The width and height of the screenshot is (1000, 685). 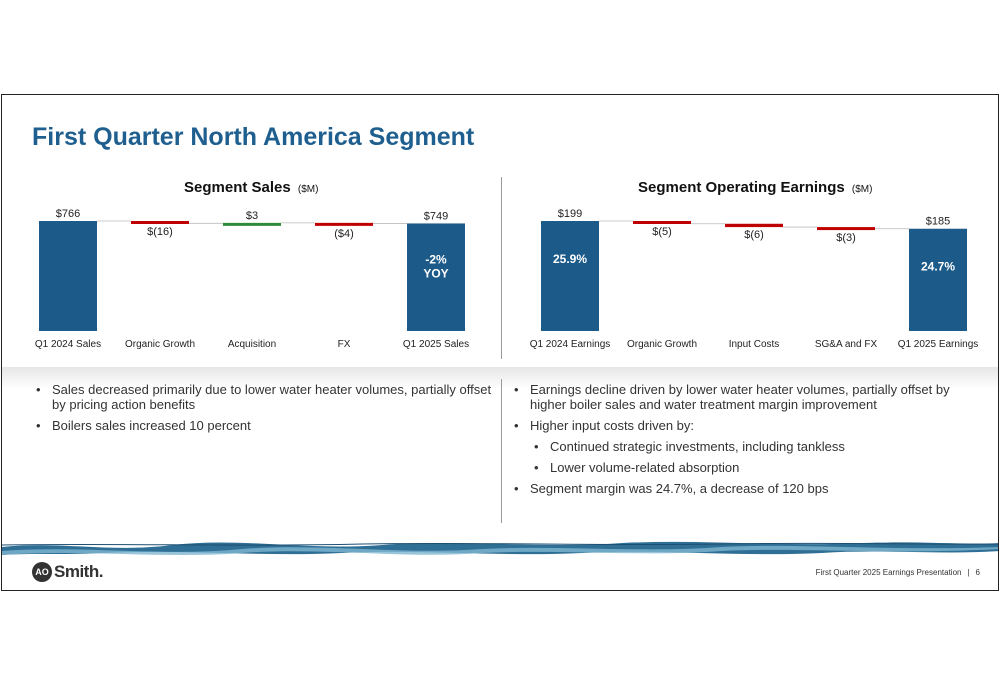 I want to click on company-logo: AO Smith., so click(x=67, y=572).